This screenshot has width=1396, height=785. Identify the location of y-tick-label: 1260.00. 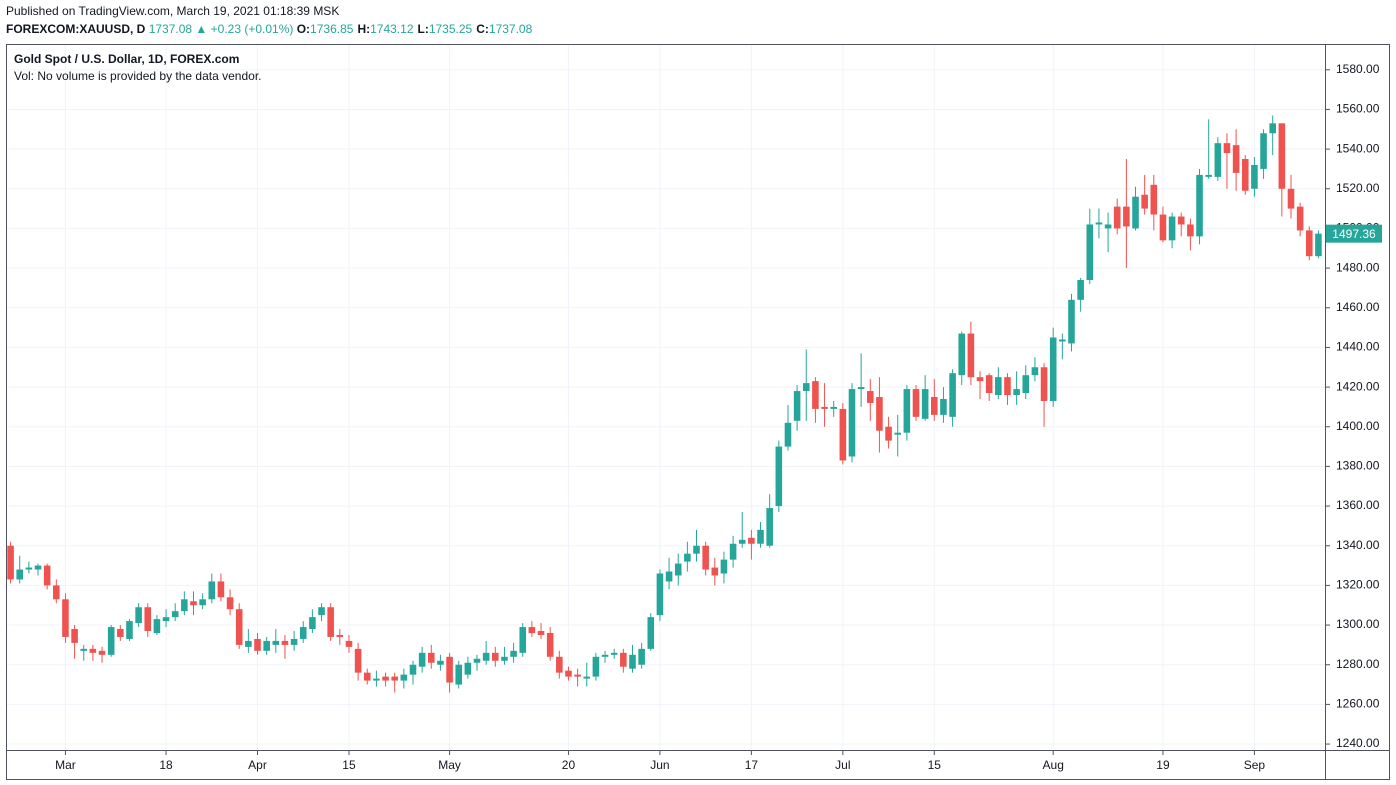
(1358, 704).